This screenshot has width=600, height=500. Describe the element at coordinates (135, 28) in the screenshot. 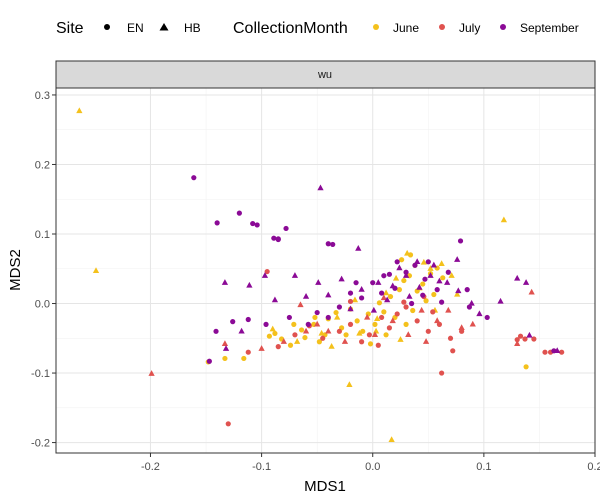

I see `legend-label-en: EN` at that location.